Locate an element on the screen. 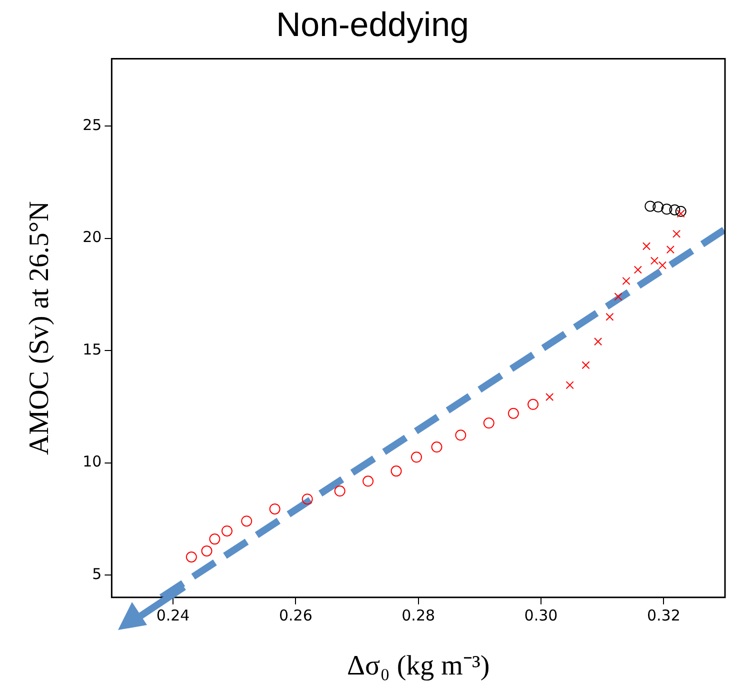 This screenshot has width=736, height=698. x-tick-label: 0.30 is located at coordinates (541, 615).